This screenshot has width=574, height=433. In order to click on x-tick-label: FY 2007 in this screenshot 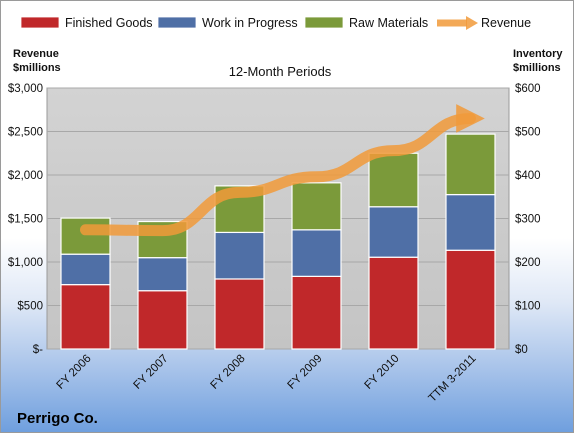, I will do `click(151, 372)`.